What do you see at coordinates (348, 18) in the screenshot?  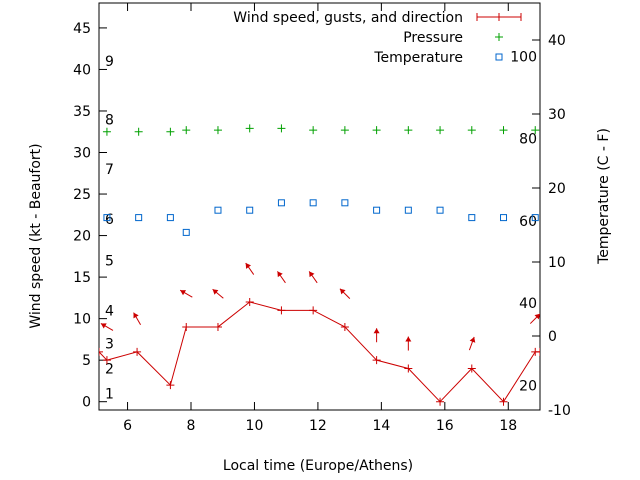 I see `legend-label-wind: Wind speed, gusts, and direction` at bounding box center [348, 18].